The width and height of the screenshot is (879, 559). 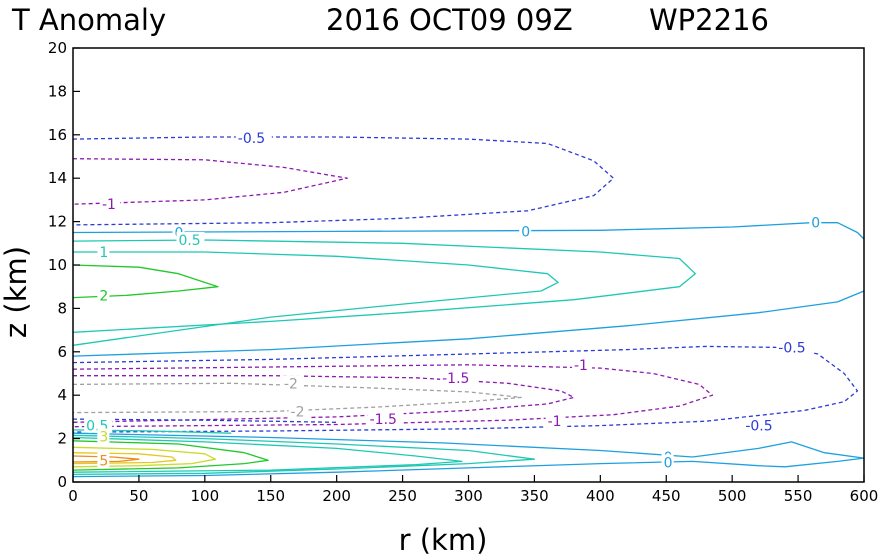 I want to click on x-tick-label: 450, so click(x=666, y=496).